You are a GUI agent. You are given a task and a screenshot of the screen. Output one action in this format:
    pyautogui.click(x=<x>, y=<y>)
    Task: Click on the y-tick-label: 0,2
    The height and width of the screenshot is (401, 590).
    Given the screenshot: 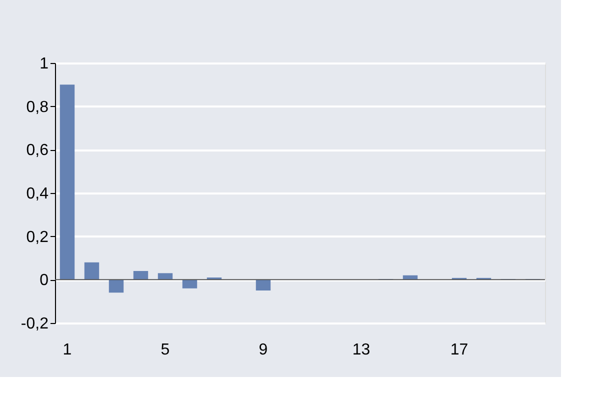 What is the action you would take?
    pyautogui.click(x=37, y=237)
    